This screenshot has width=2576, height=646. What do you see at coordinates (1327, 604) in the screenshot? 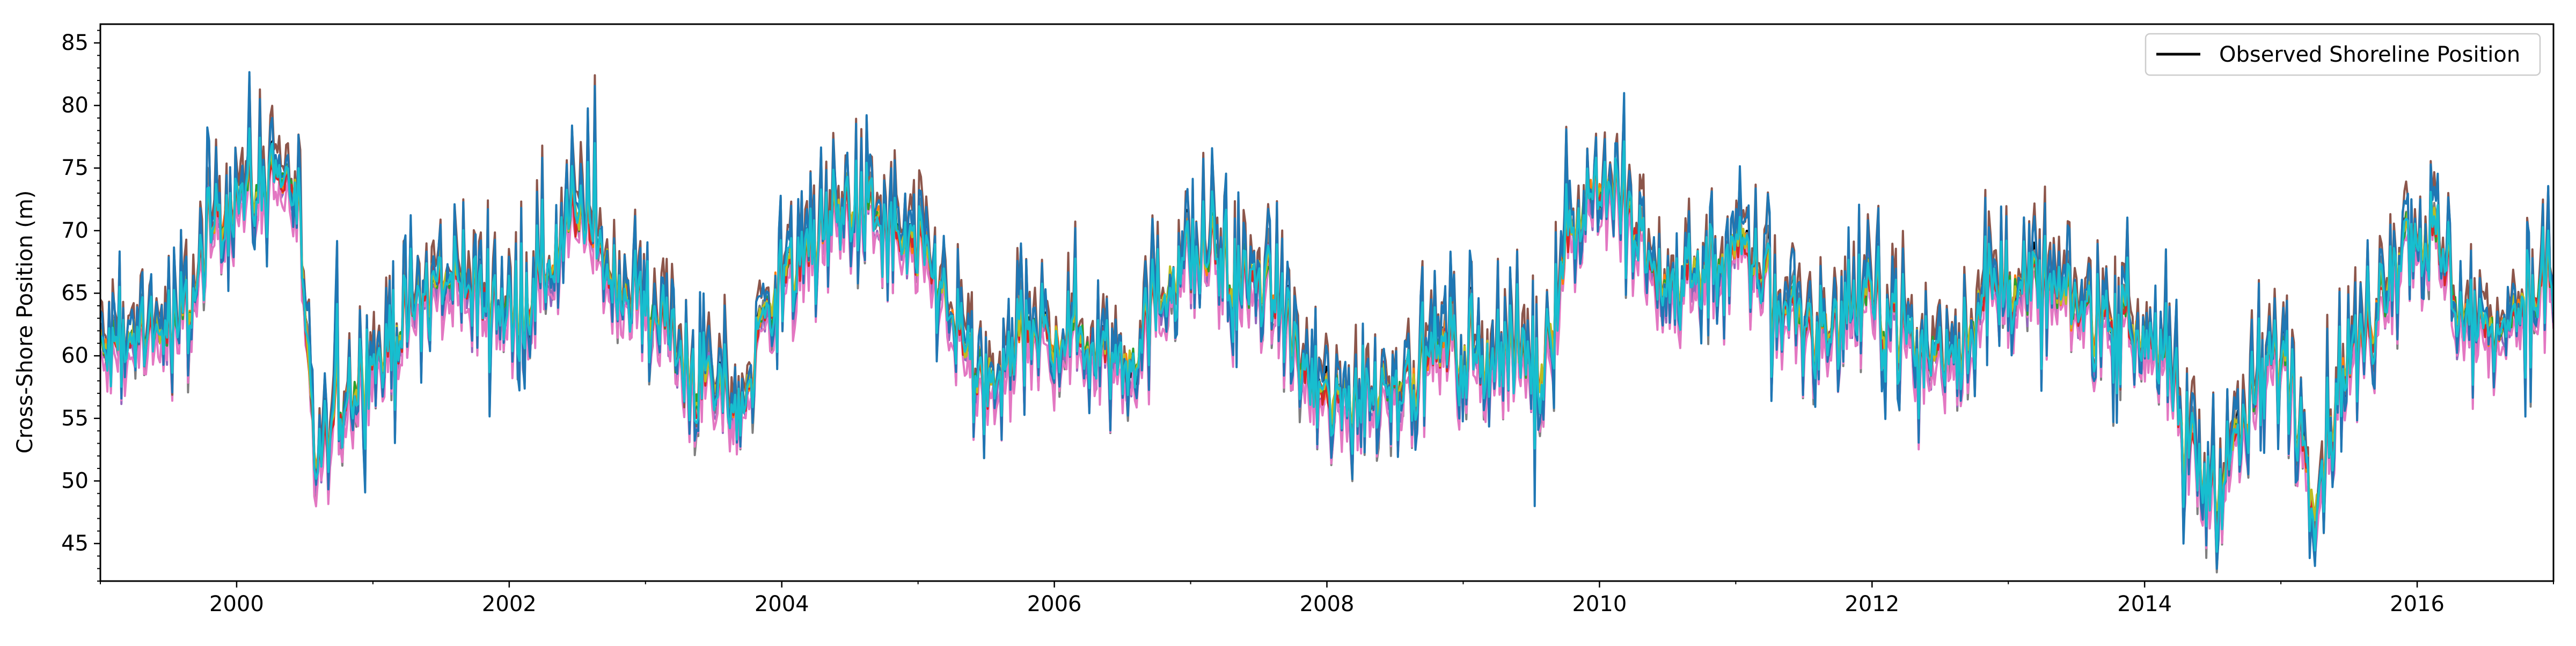
I see `x-tick-label: 2008` at bounding box center [1327, 604].